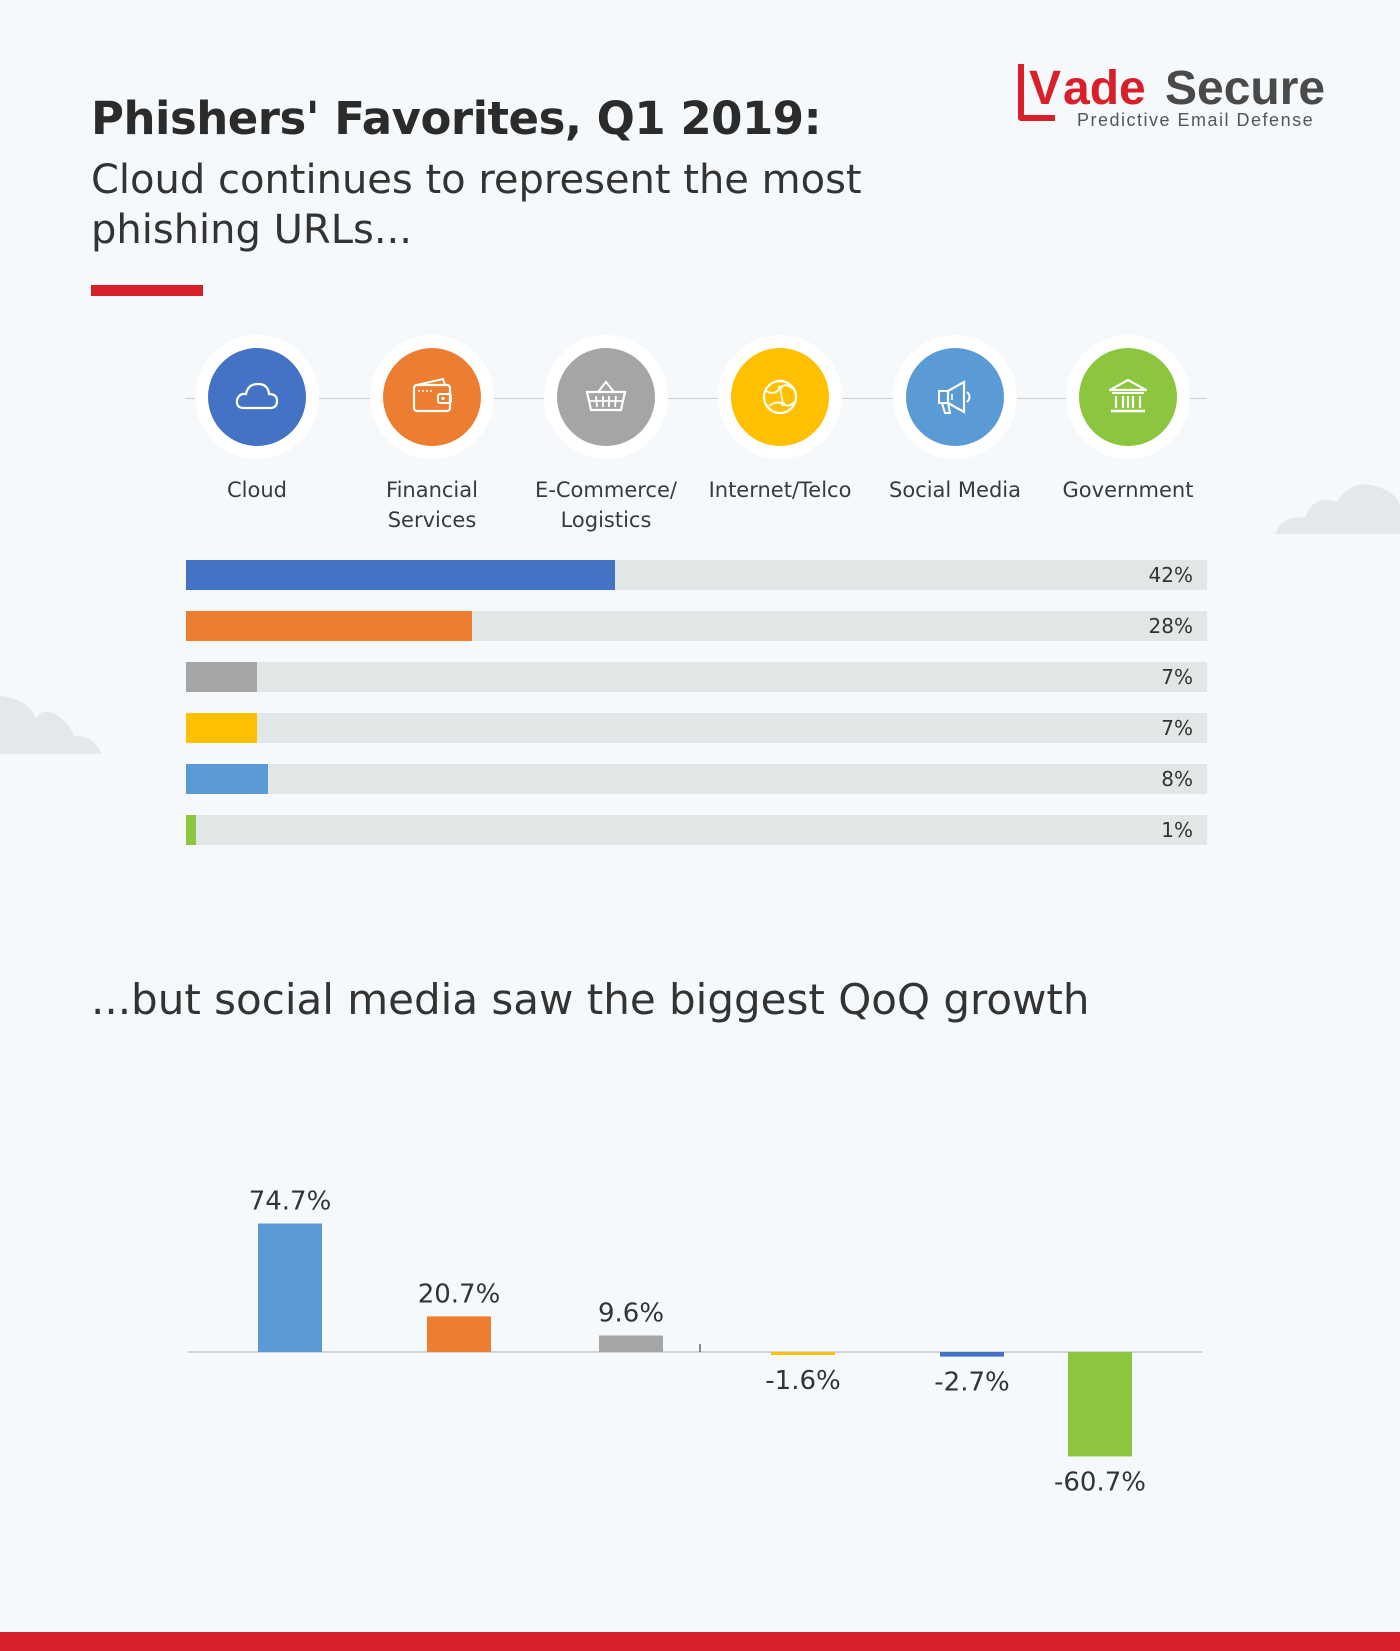 This screenshot has width=1400, height=1651. I want to click on title-accent-bar, so click(147, 290).